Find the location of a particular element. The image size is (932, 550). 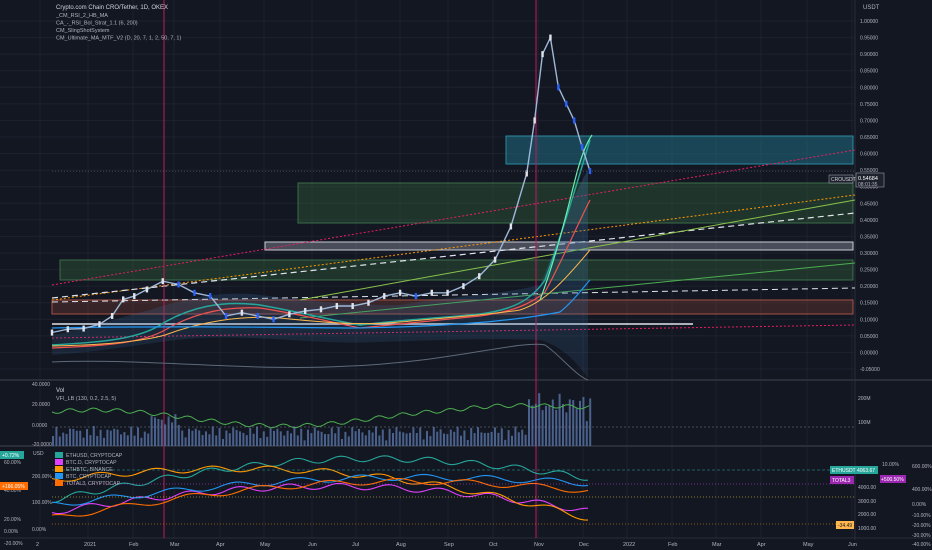

price-tick-label: 0.55000 is located at coordinates (869, 171).